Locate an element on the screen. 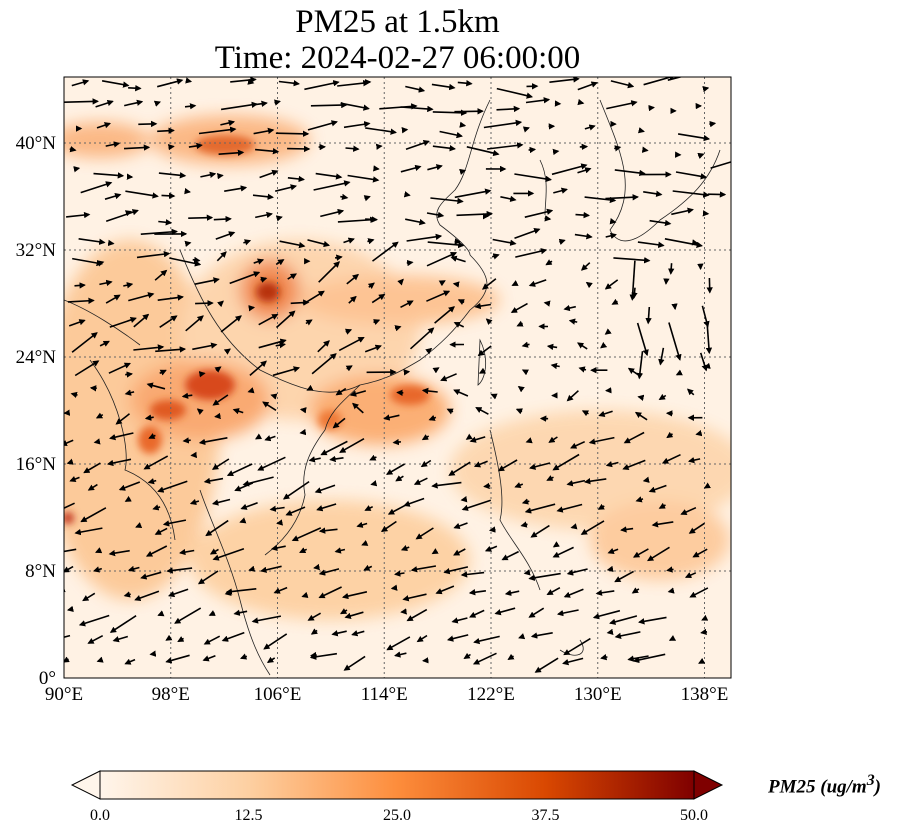  lon-tick-label: 98°E is located at coordinates (171, 694).